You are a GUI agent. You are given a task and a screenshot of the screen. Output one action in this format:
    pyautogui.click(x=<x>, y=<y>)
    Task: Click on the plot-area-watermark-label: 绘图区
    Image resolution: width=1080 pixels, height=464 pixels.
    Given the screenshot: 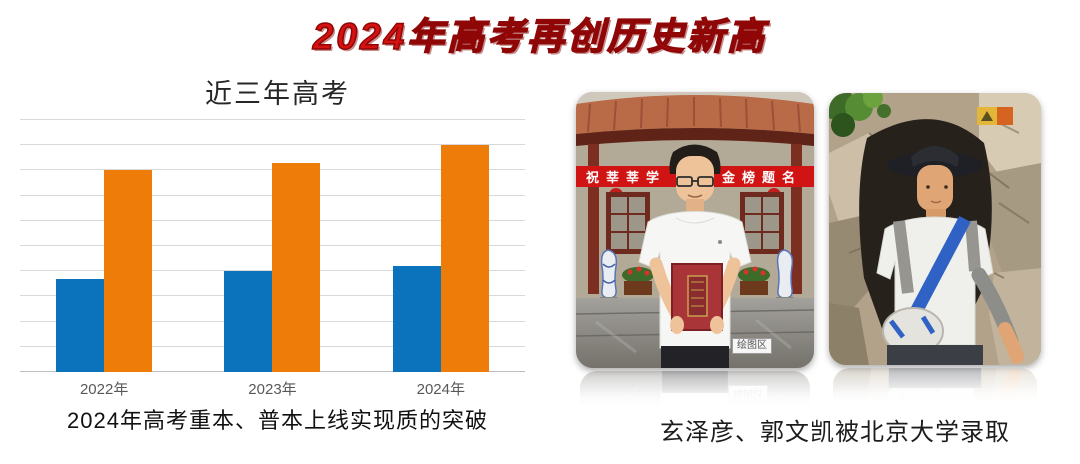 What is the action you would take?
    pyautogui.click(x=752, y=346)
    